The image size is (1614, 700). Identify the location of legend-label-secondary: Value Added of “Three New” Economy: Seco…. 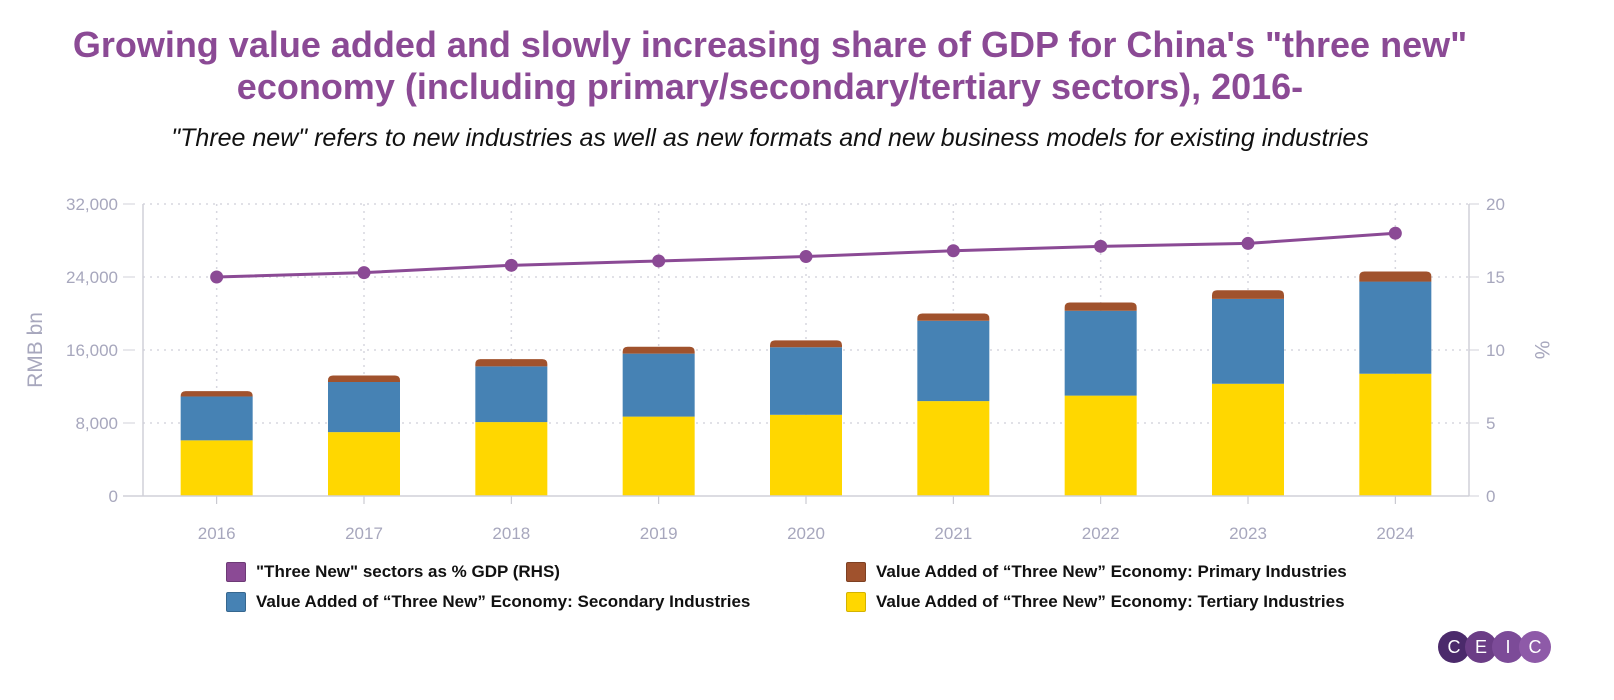
(503, 601).